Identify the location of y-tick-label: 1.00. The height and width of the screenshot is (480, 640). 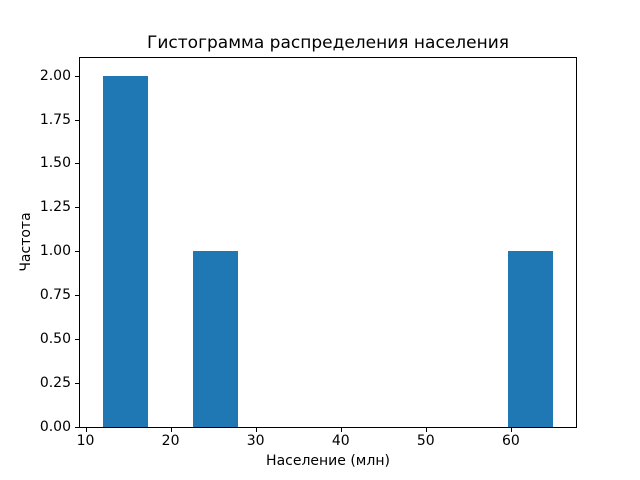
(55, 251).